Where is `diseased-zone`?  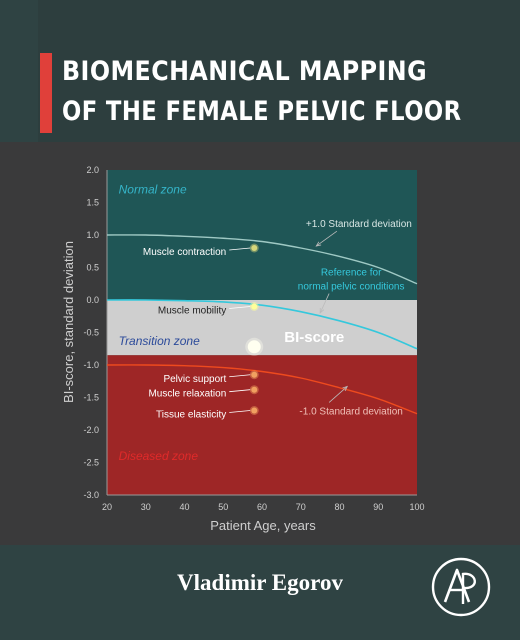
diseased-zone is located at coordinates (262, 425).